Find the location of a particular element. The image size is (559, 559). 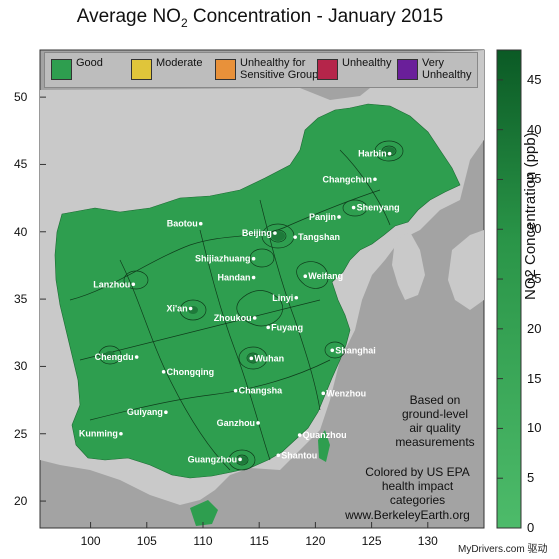

y-tick-label: 40 is located at coordinates (21, 231).